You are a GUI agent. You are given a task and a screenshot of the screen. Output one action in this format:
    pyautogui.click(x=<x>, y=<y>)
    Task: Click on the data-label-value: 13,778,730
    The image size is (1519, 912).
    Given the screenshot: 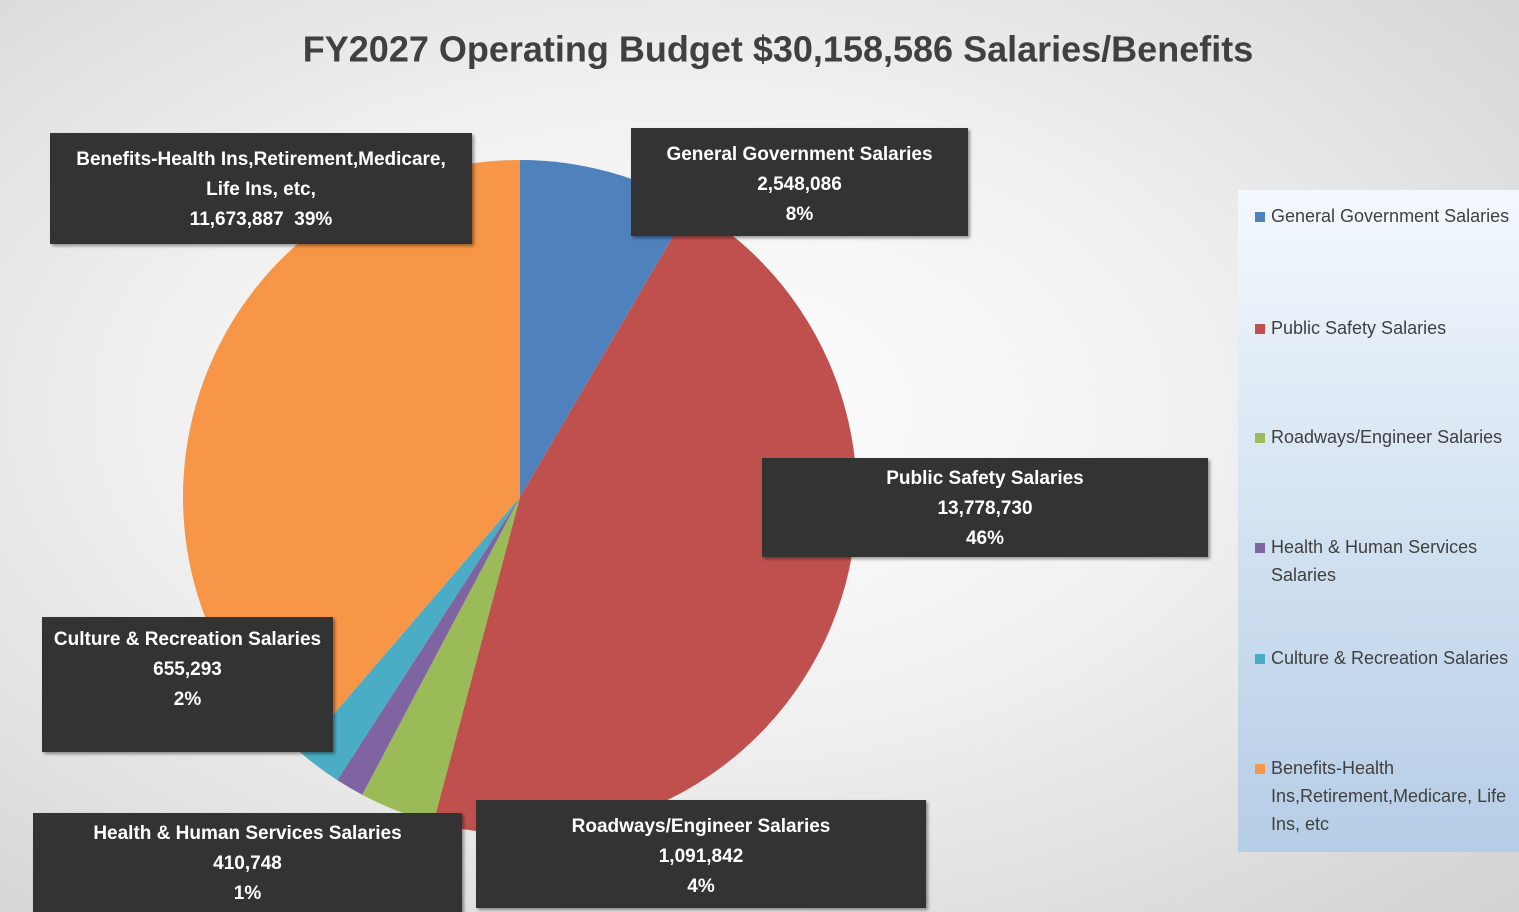 What is the action you would take?
    pyautogui.click(x=985, y=508)
    